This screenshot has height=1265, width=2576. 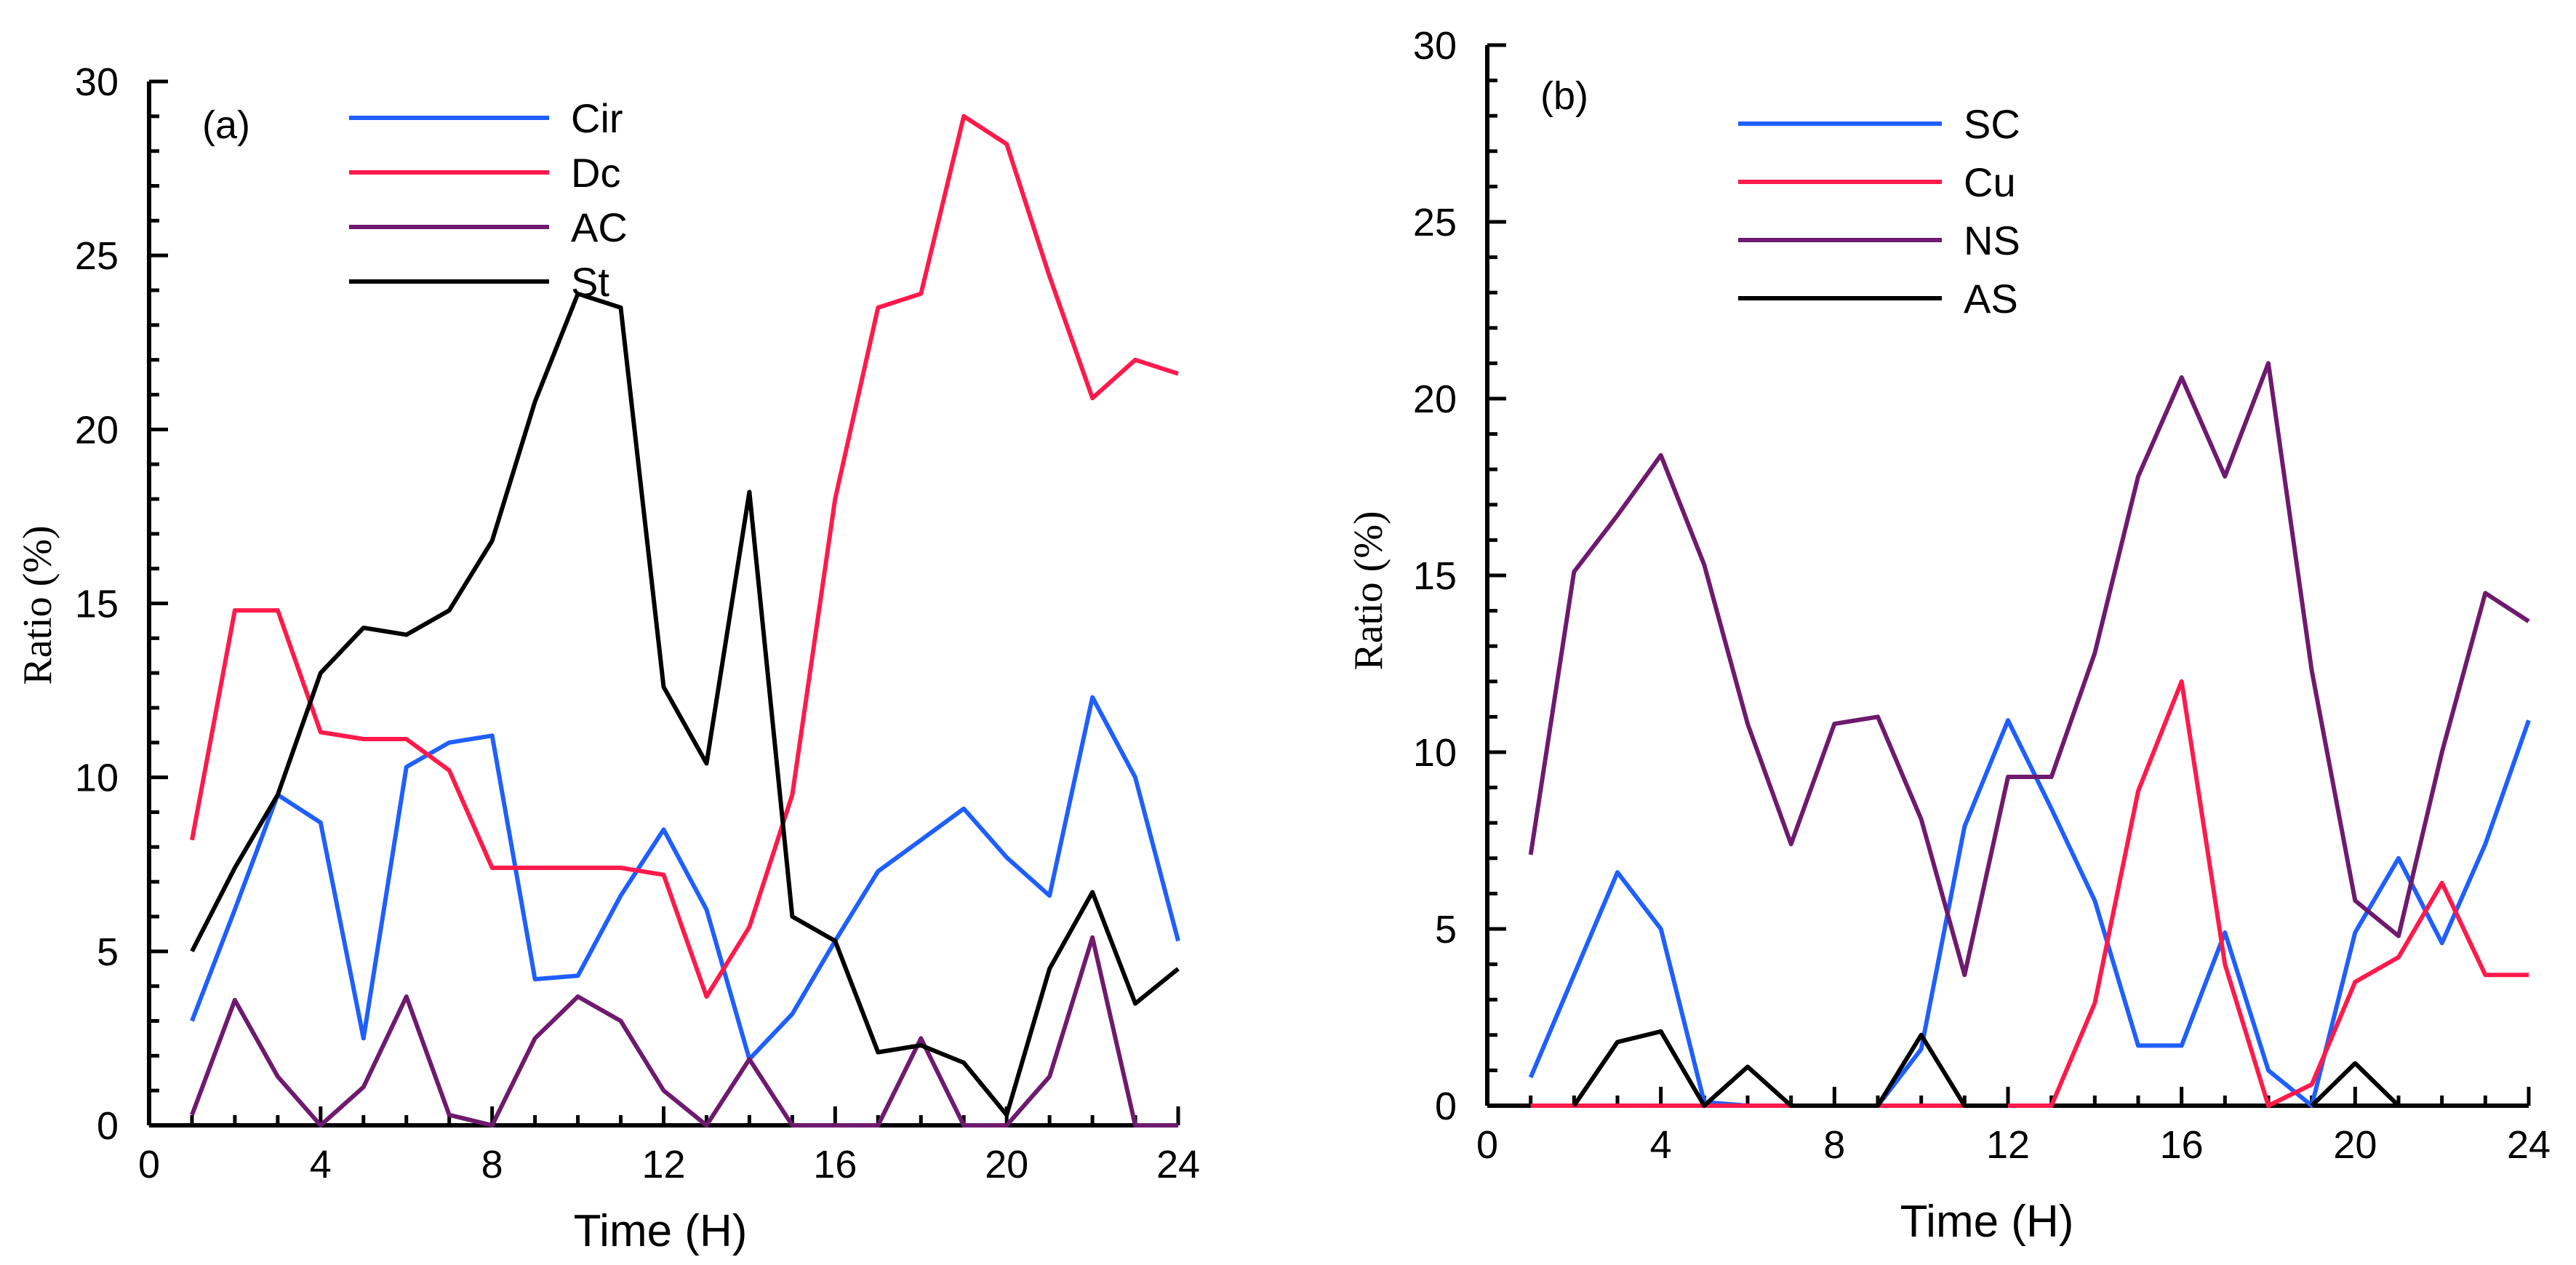 I want to click on panel-b-legend: SC Cu NS AS, so click(x=1879, y=212).